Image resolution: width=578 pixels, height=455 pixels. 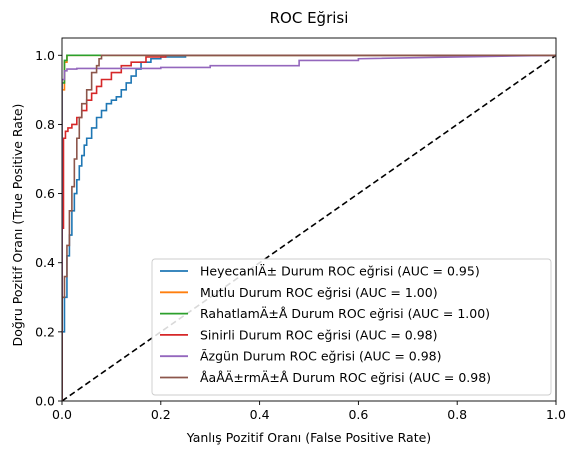 I want to click on x-tick-label-3: 0.6, so click(x=358, y=414).